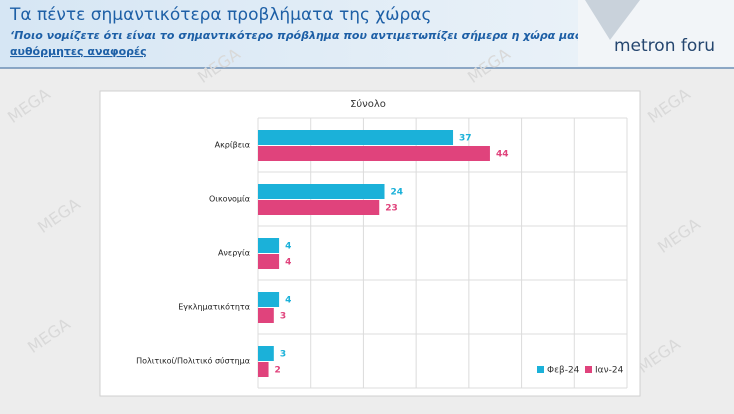 This screenshot has height=414, width=734. What do you see at coordinates (78, 51) in the screenshot?
I see `header-note: αυθόρμητες αναφορές` at bounding box center [78, 51].